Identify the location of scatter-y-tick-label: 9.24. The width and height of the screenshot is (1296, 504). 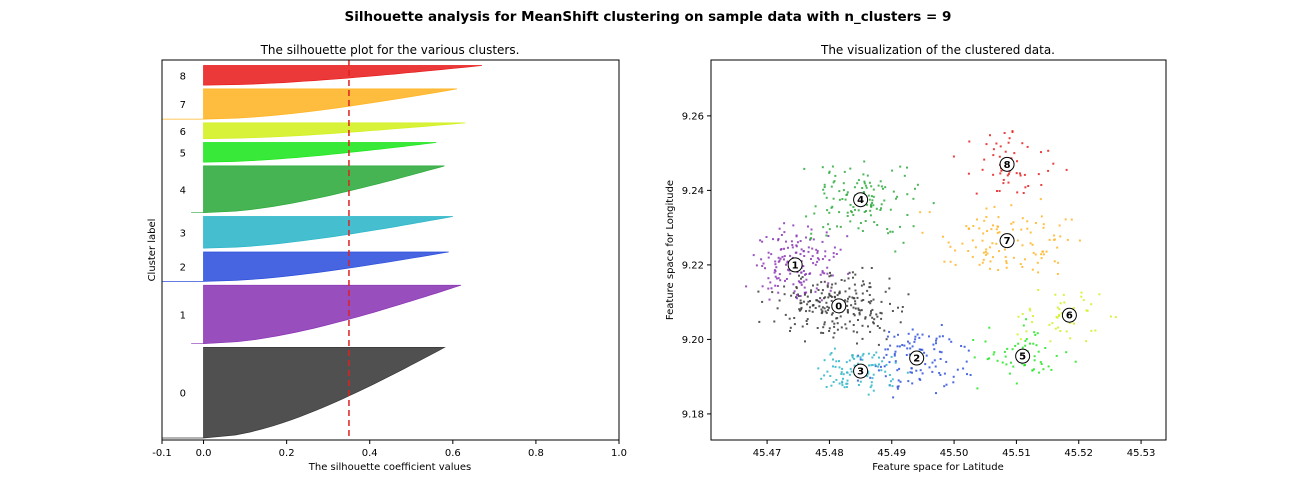
(693, 191).